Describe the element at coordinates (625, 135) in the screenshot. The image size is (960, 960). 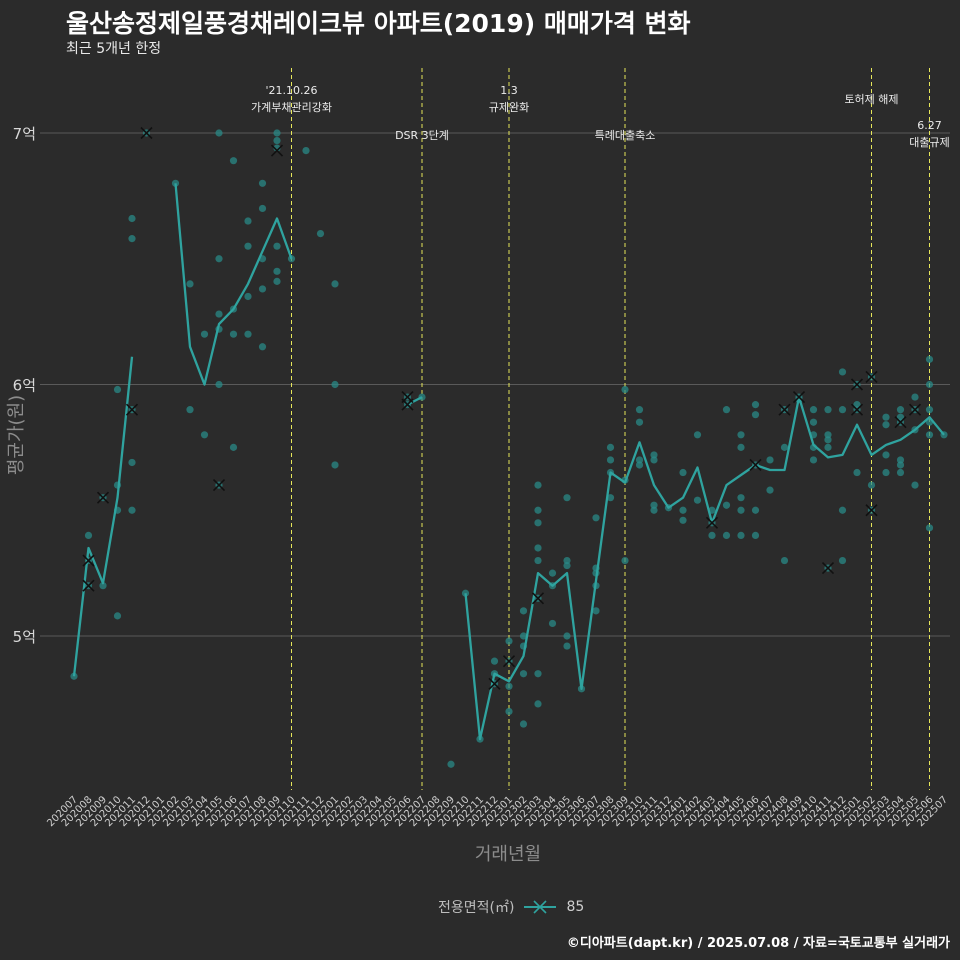
I see `event-annotation: 특례대출축소` at that location.